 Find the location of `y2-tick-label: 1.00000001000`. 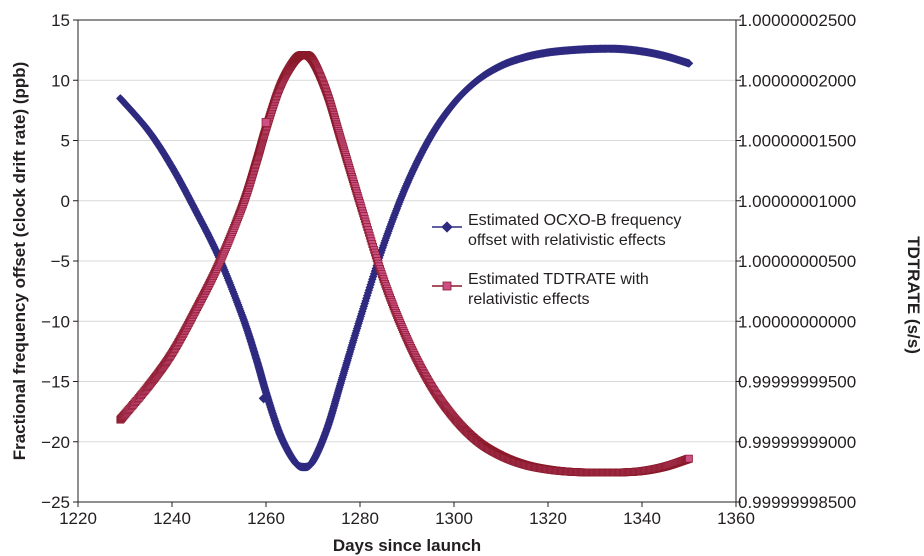

y2-tick-label: 1.00000001000 is located at coordinates (797, 201).